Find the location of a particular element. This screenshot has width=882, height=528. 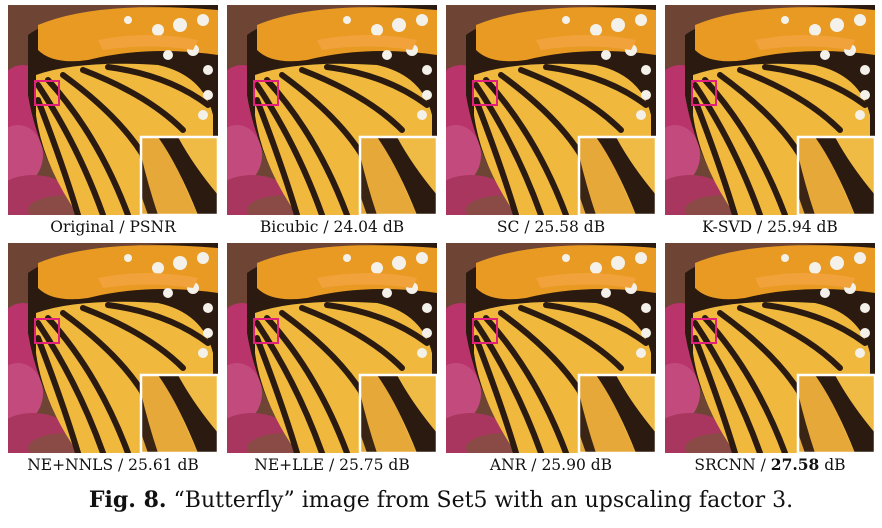

panel-bicubic: Bicubic / 24.04 dB is located at coordinates (332, 120).